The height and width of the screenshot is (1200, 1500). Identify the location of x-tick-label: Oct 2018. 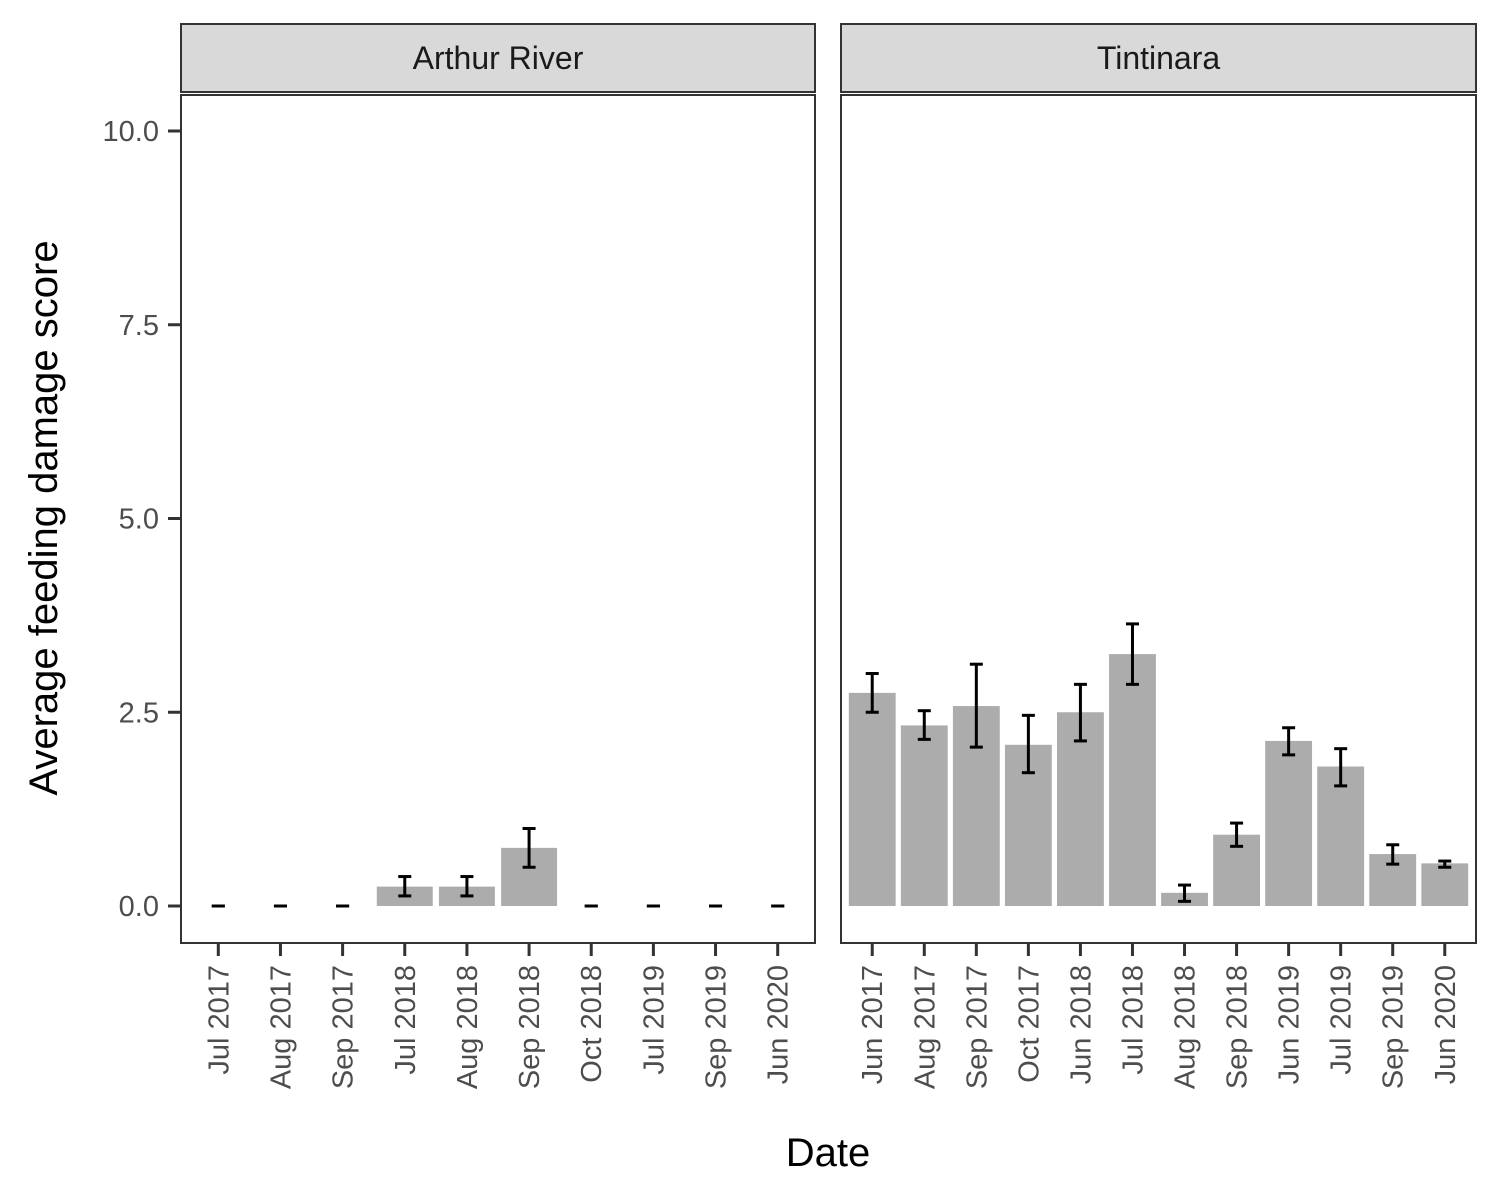
(592, 1024).